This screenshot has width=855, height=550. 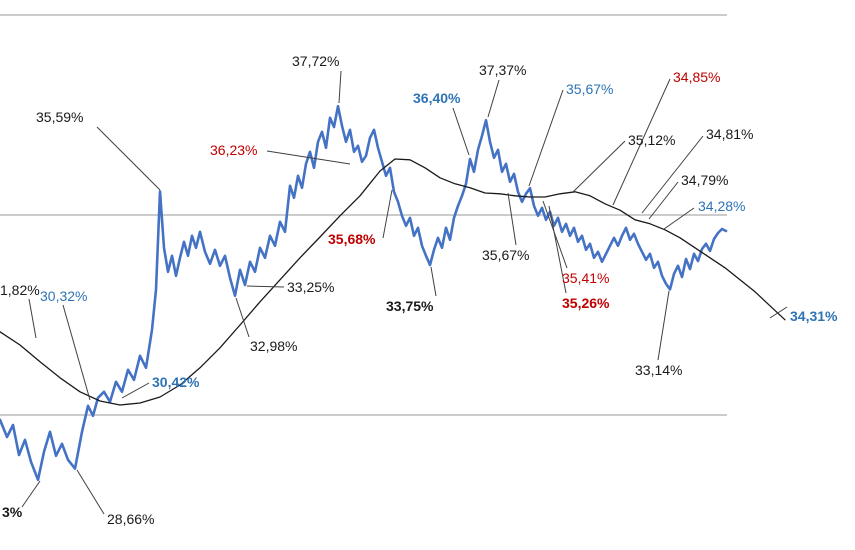 I want to click on data-label: 34,28%, so click(x=722, y=206).